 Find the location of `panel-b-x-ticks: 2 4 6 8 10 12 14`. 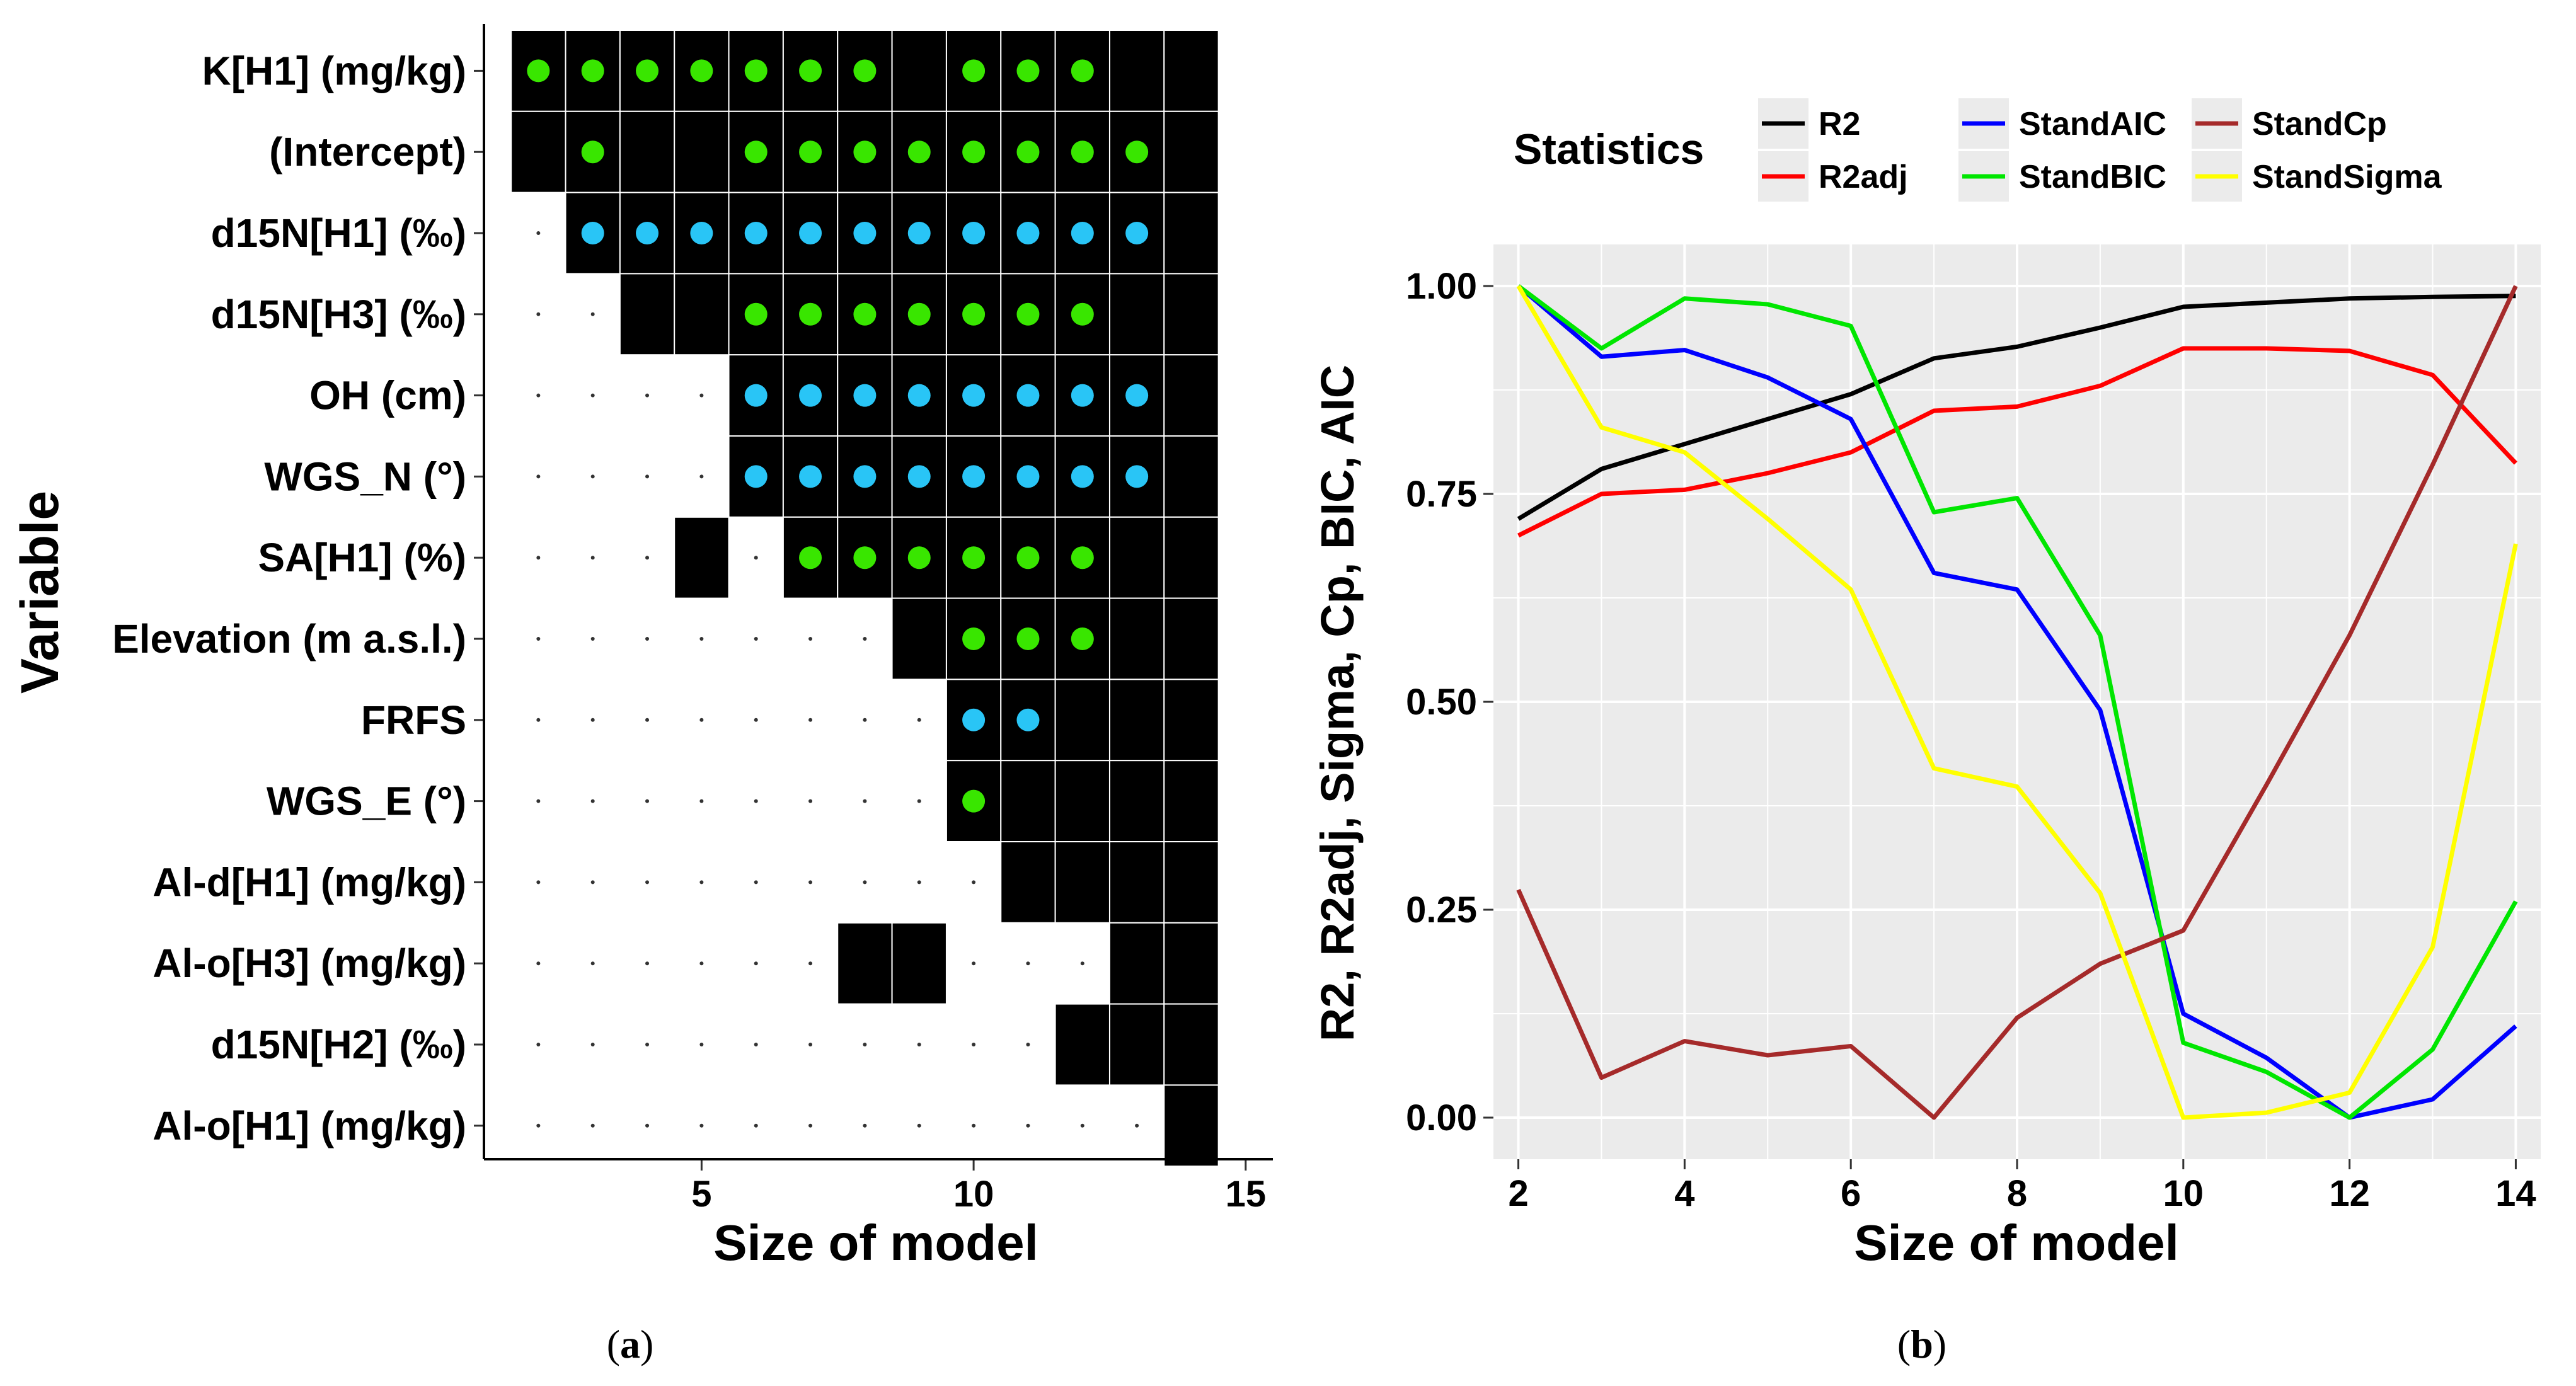

panel-b-x-ticks: 2 4 6 8 10 12 14 is located at coordinates (2022, 1186).